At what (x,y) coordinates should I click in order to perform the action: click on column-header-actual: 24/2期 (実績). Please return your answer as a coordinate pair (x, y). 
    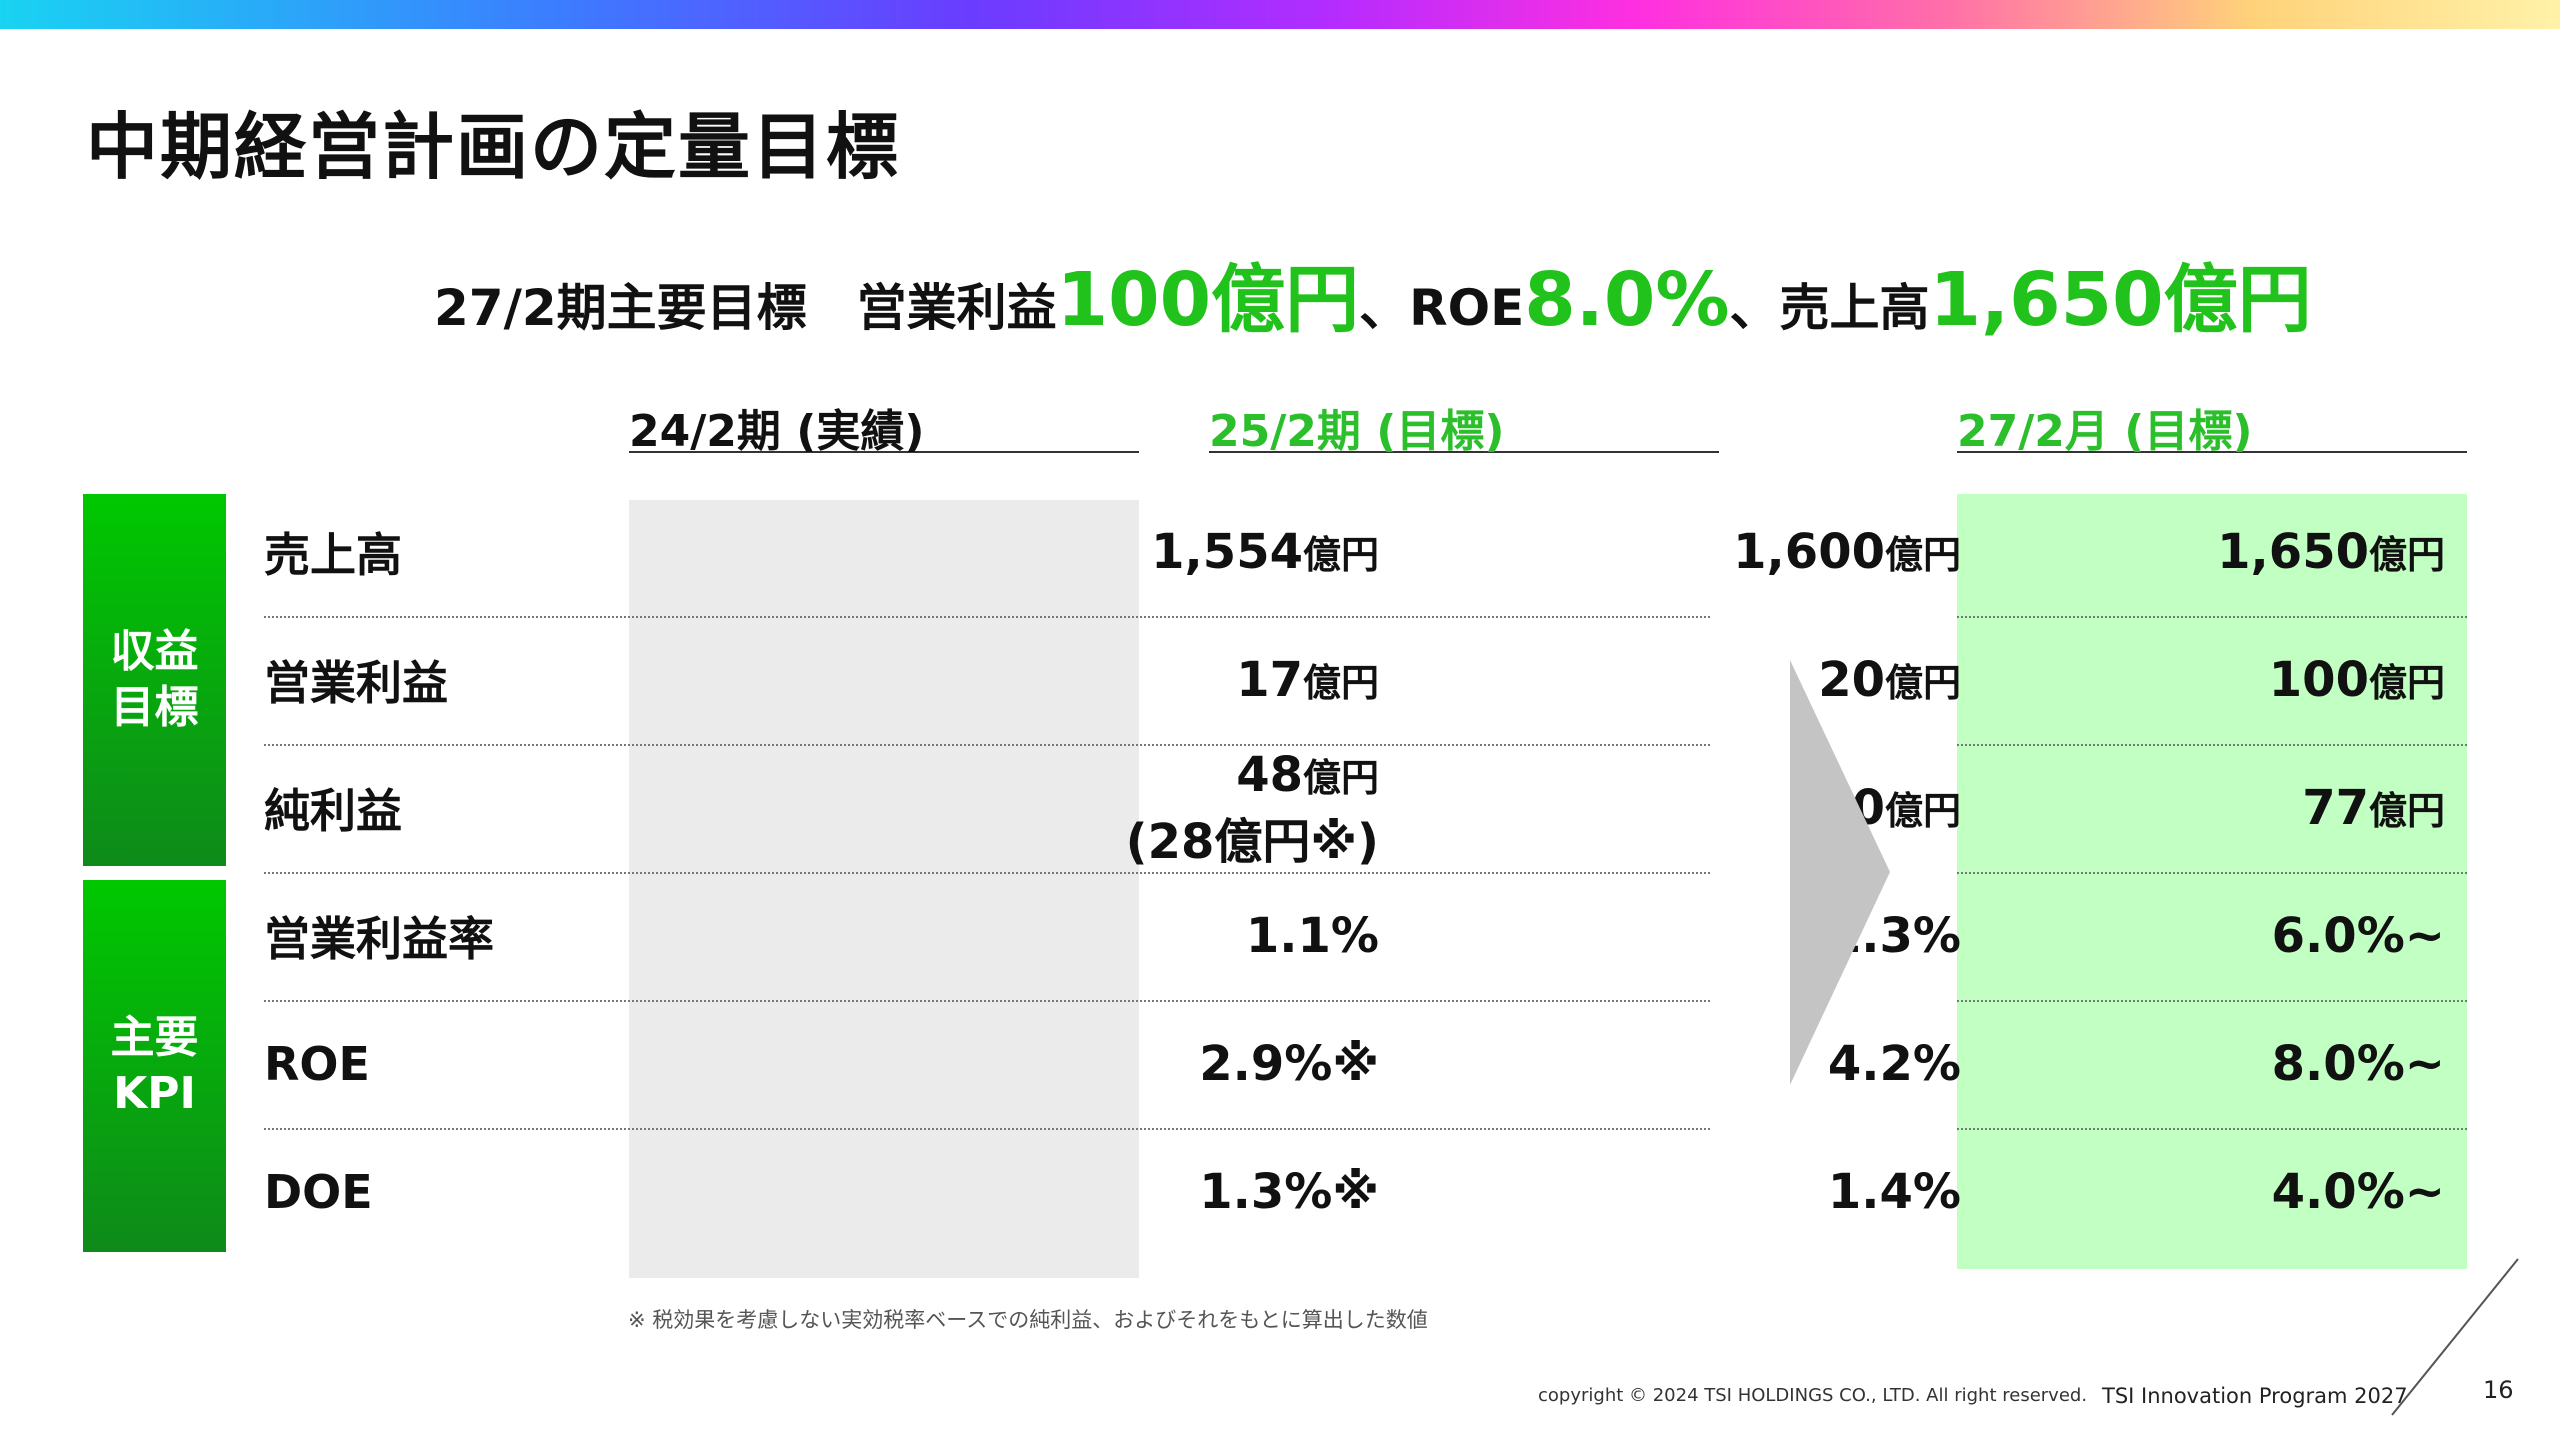
    Looking at the image, I should click on (884, 426).